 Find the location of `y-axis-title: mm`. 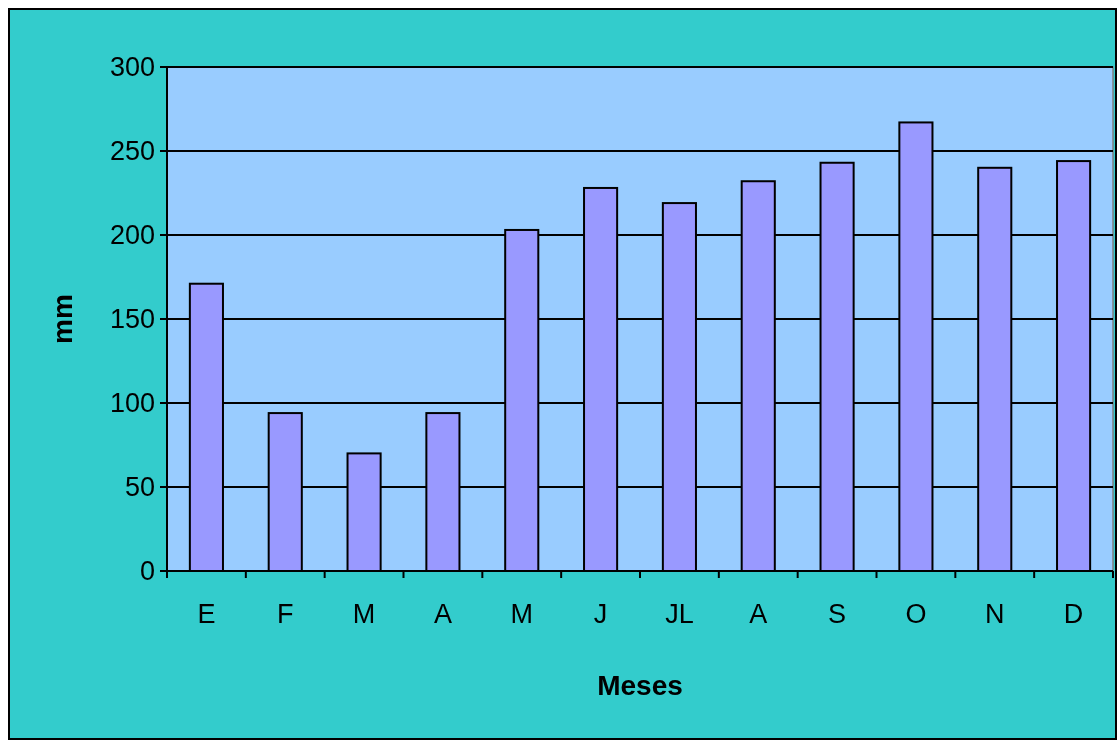

y-axis-title: mm is located at coordinates (62, 319).